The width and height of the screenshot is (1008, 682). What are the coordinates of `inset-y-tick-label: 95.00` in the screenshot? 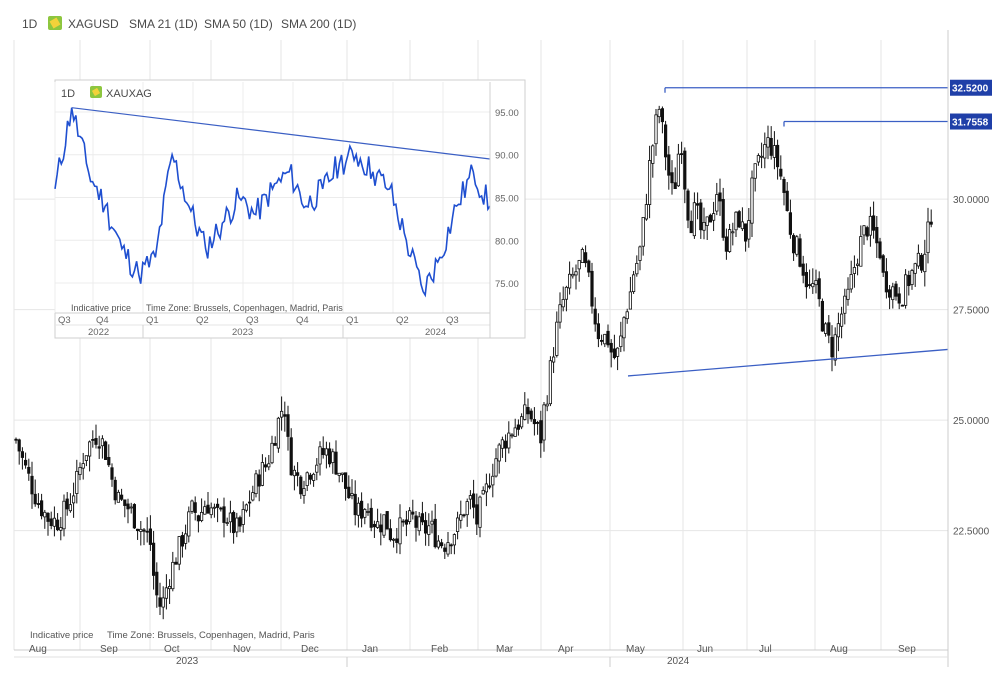 It's located at (507, 113).